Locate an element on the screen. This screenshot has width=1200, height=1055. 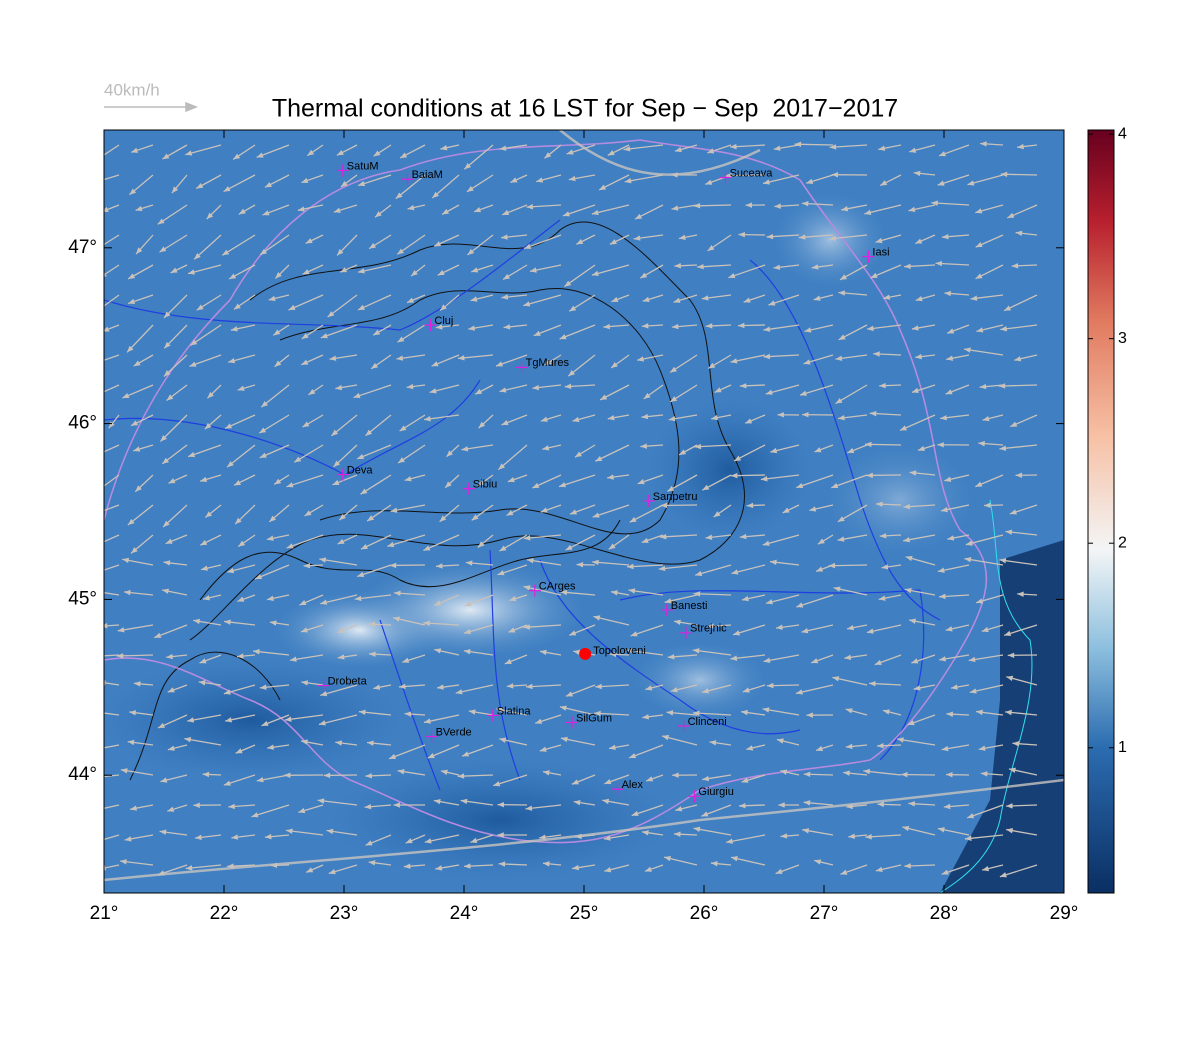
wind-scale-label: 40km/h is located at coordinates (132, 89).